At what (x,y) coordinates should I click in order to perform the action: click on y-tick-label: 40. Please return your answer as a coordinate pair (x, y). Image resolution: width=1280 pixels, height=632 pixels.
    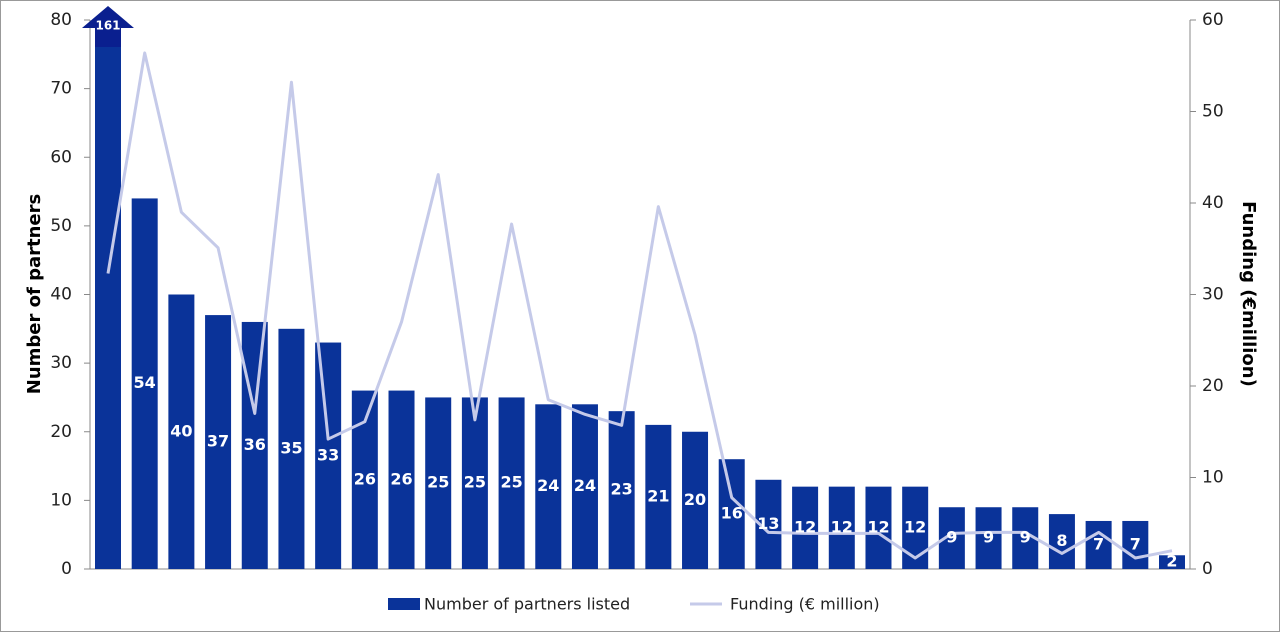
    Looking at the image, I should click on (61, 295).